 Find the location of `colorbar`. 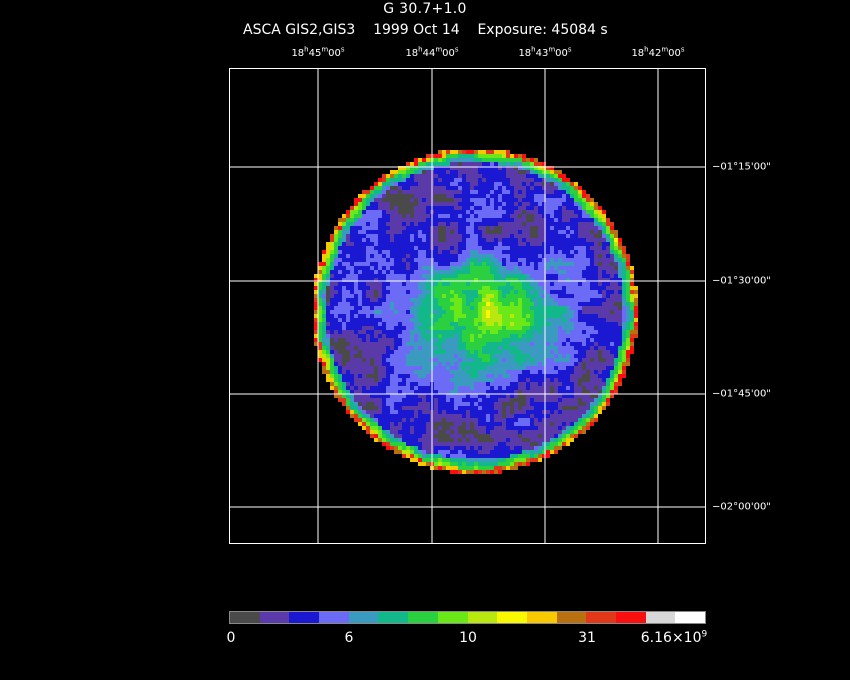

colorbar is located at coordinates (467, 617).